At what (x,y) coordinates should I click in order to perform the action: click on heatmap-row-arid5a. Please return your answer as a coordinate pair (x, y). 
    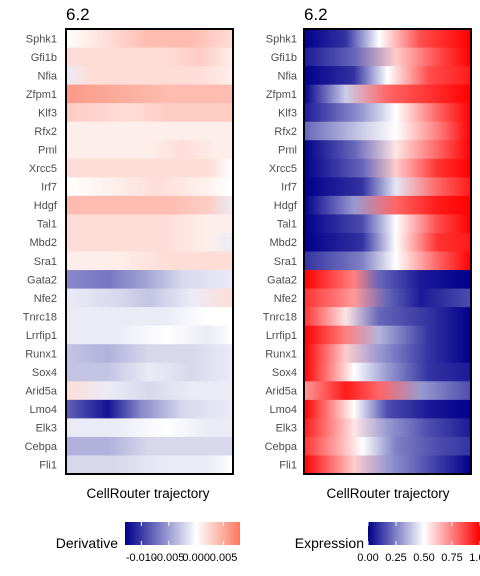
    Looking at the image, I should click on (387, 391).